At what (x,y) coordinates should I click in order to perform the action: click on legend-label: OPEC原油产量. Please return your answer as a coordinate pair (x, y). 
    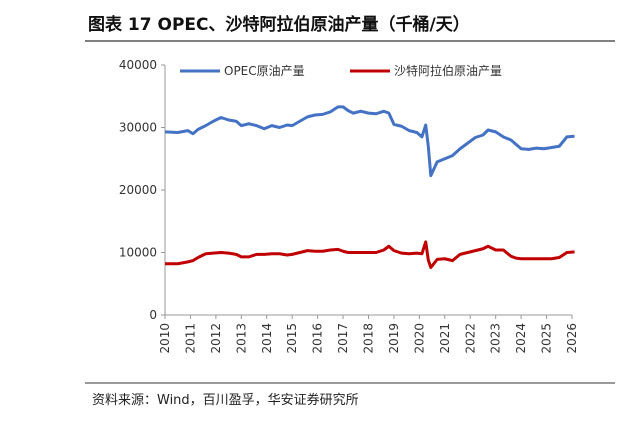
    Looking at the image, I should click on (264, 71).